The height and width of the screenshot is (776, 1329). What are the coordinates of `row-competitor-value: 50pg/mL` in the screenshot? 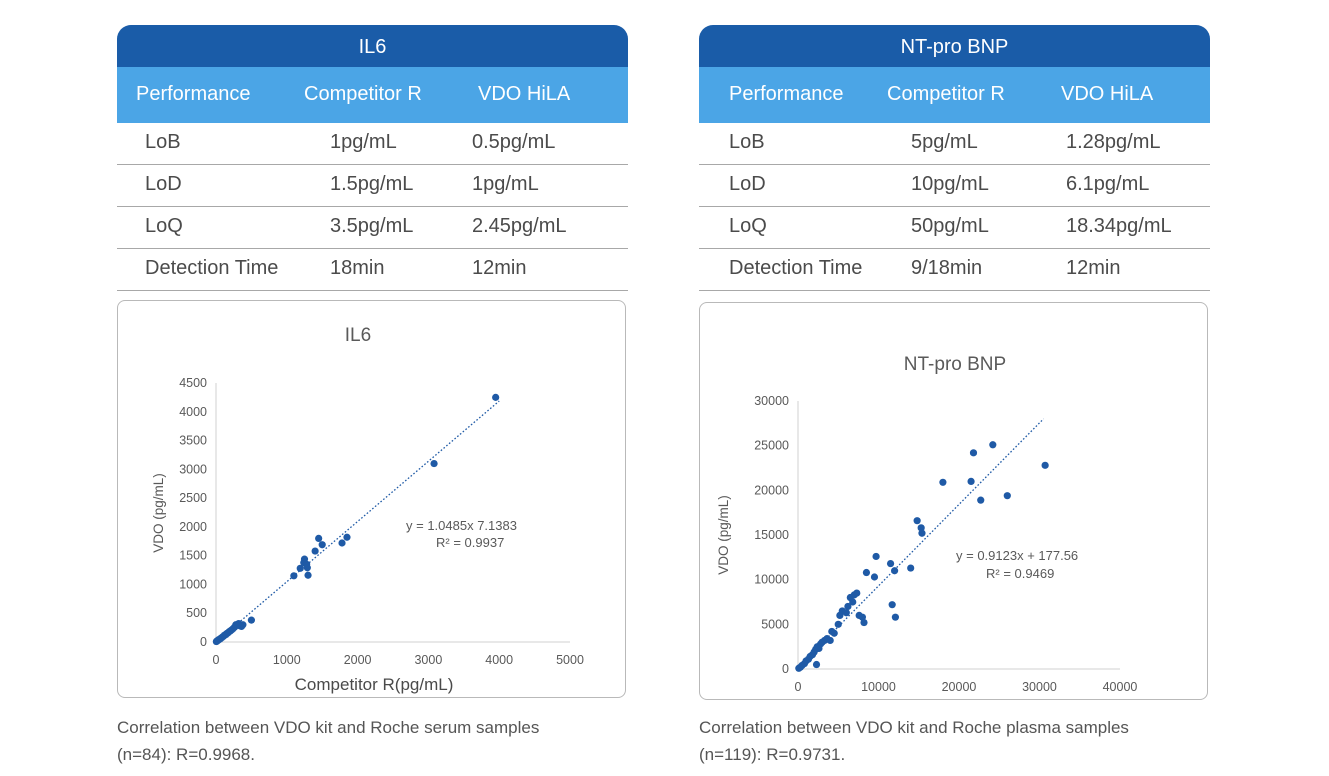 It's located at (950, 226).